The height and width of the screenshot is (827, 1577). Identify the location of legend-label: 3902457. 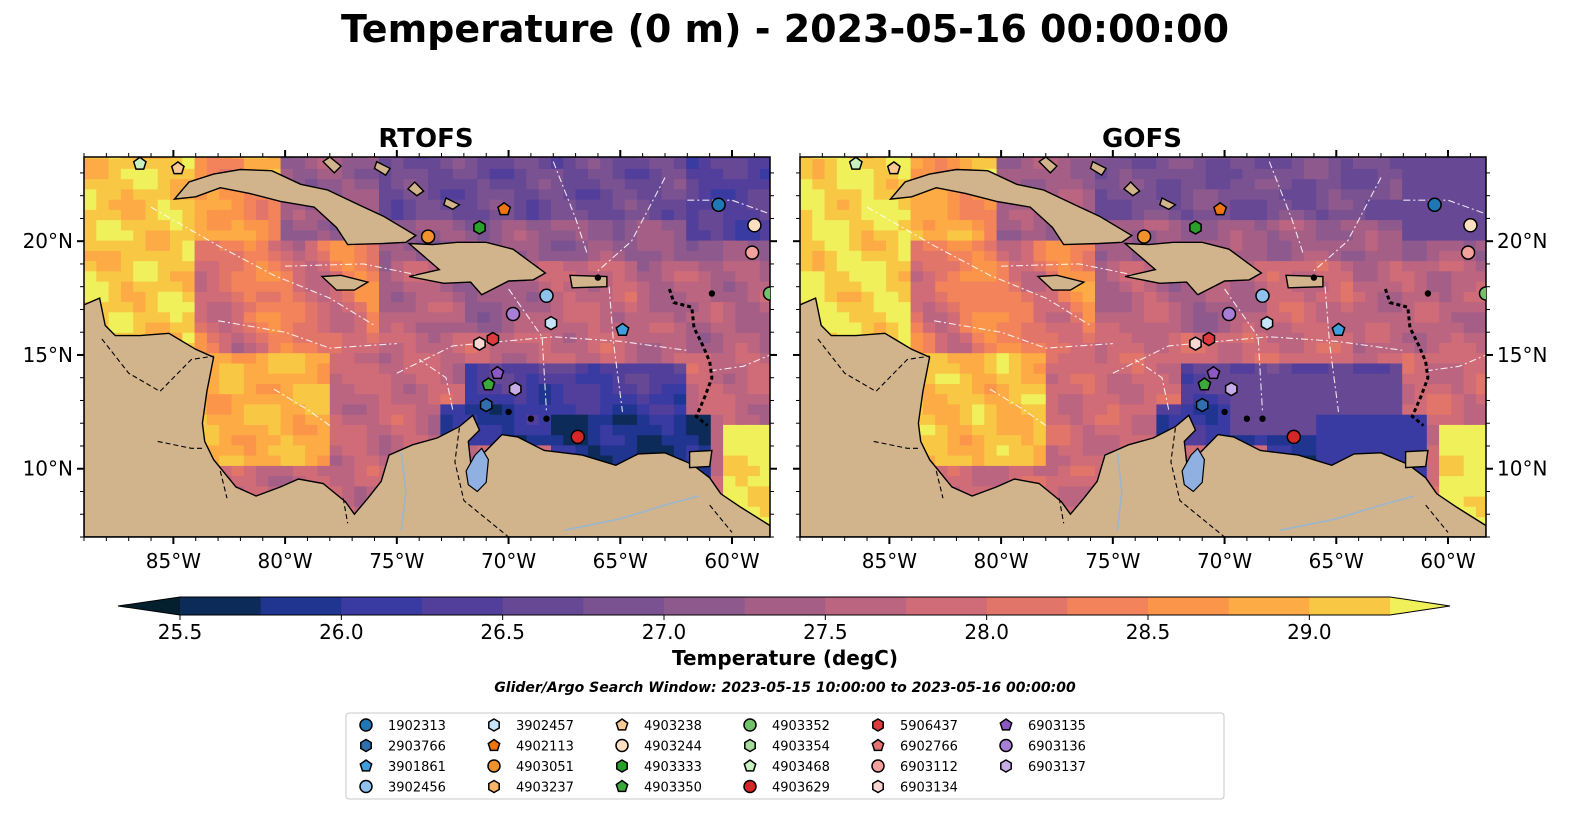
(545, 726).